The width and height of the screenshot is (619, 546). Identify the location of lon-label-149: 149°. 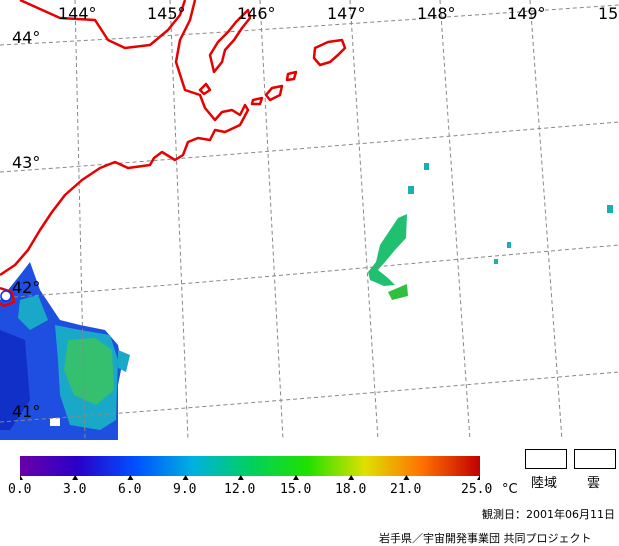
(526, 13).